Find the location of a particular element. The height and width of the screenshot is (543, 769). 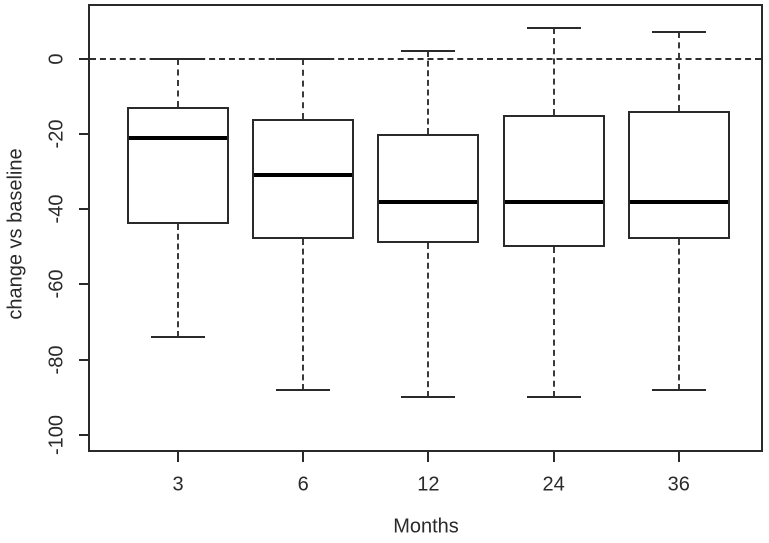

zero-reference-line is located at coordinates (425, 58).